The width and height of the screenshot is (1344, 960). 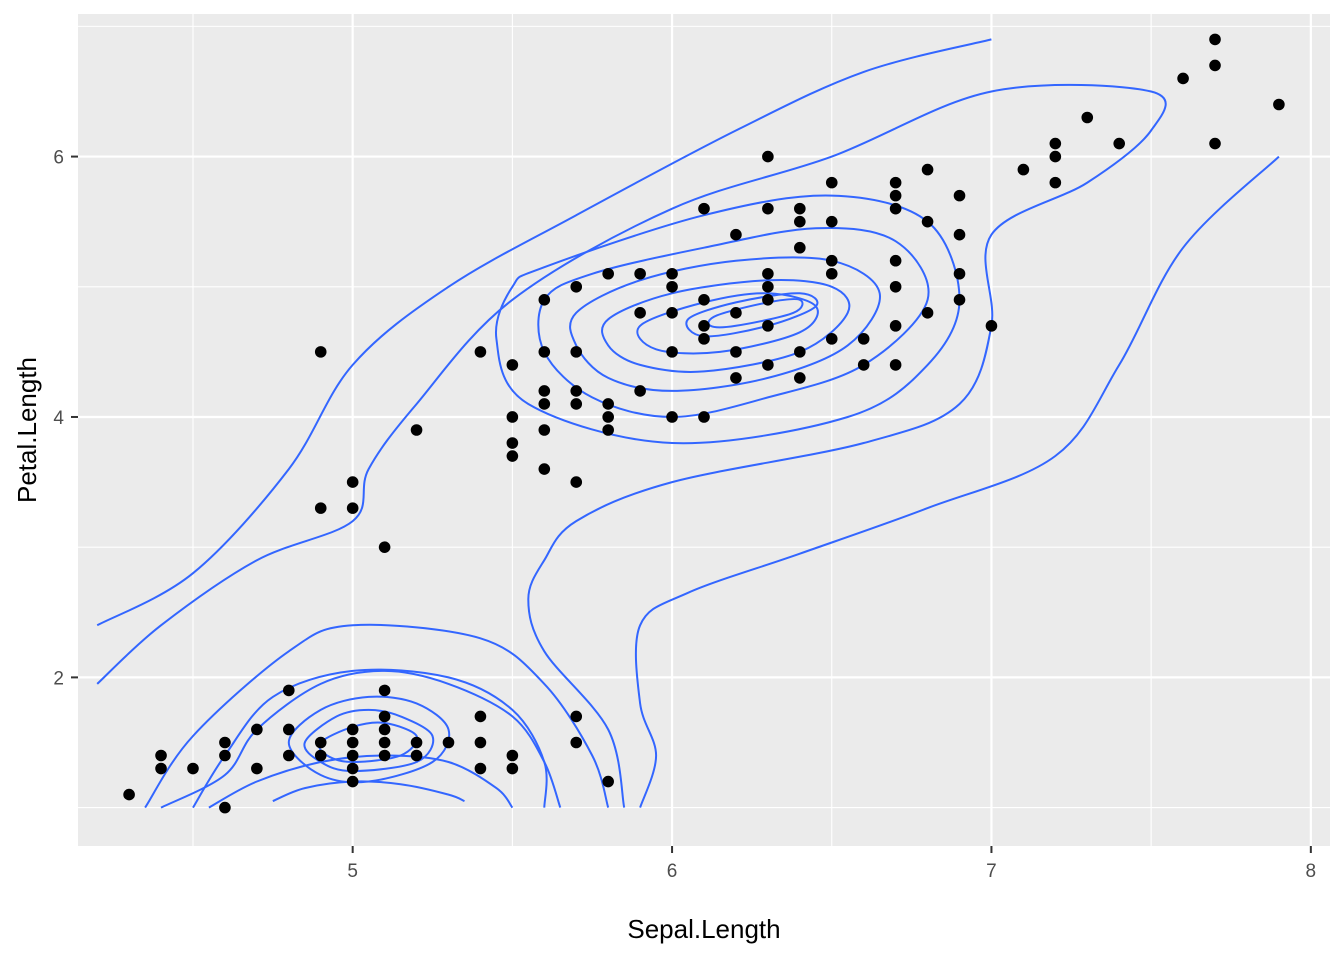 I want to click on y-tick-label: 4, so click(x=58, y=418).